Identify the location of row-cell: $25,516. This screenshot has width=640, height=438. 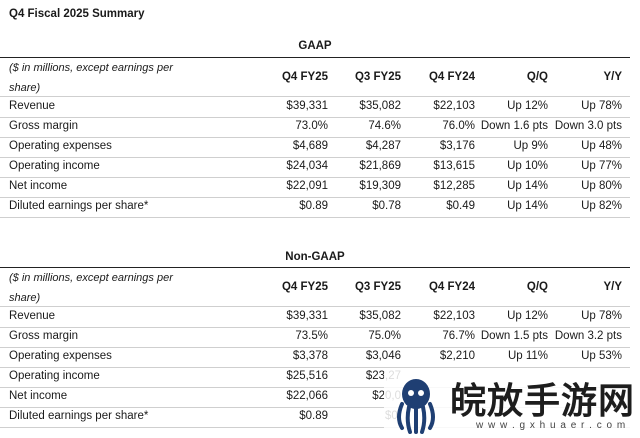
(307, 376).